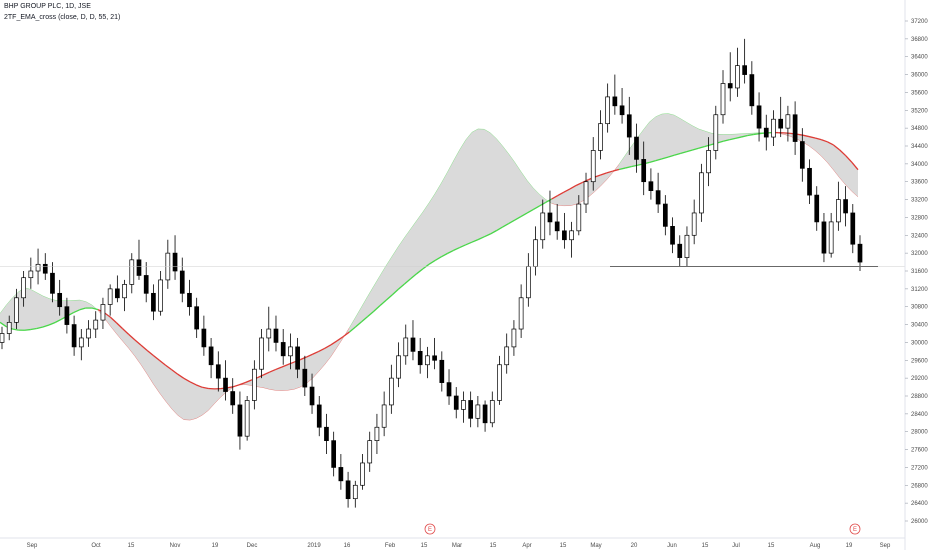 The image size is (932, 550). Describe the element at coordinates (430, 530) in the screenshot. I see `earnings-marker-label: E` at that location.